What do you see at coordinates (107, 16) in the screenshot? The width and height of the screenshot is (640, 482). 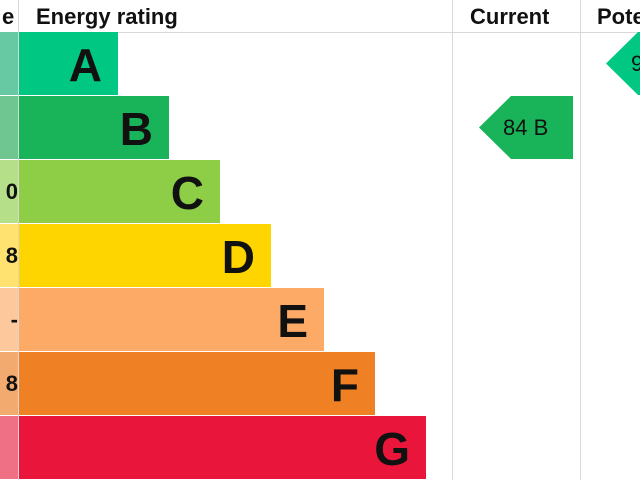 I see `energy-rating-header: Energy rating` at bounding box center [107, 16].